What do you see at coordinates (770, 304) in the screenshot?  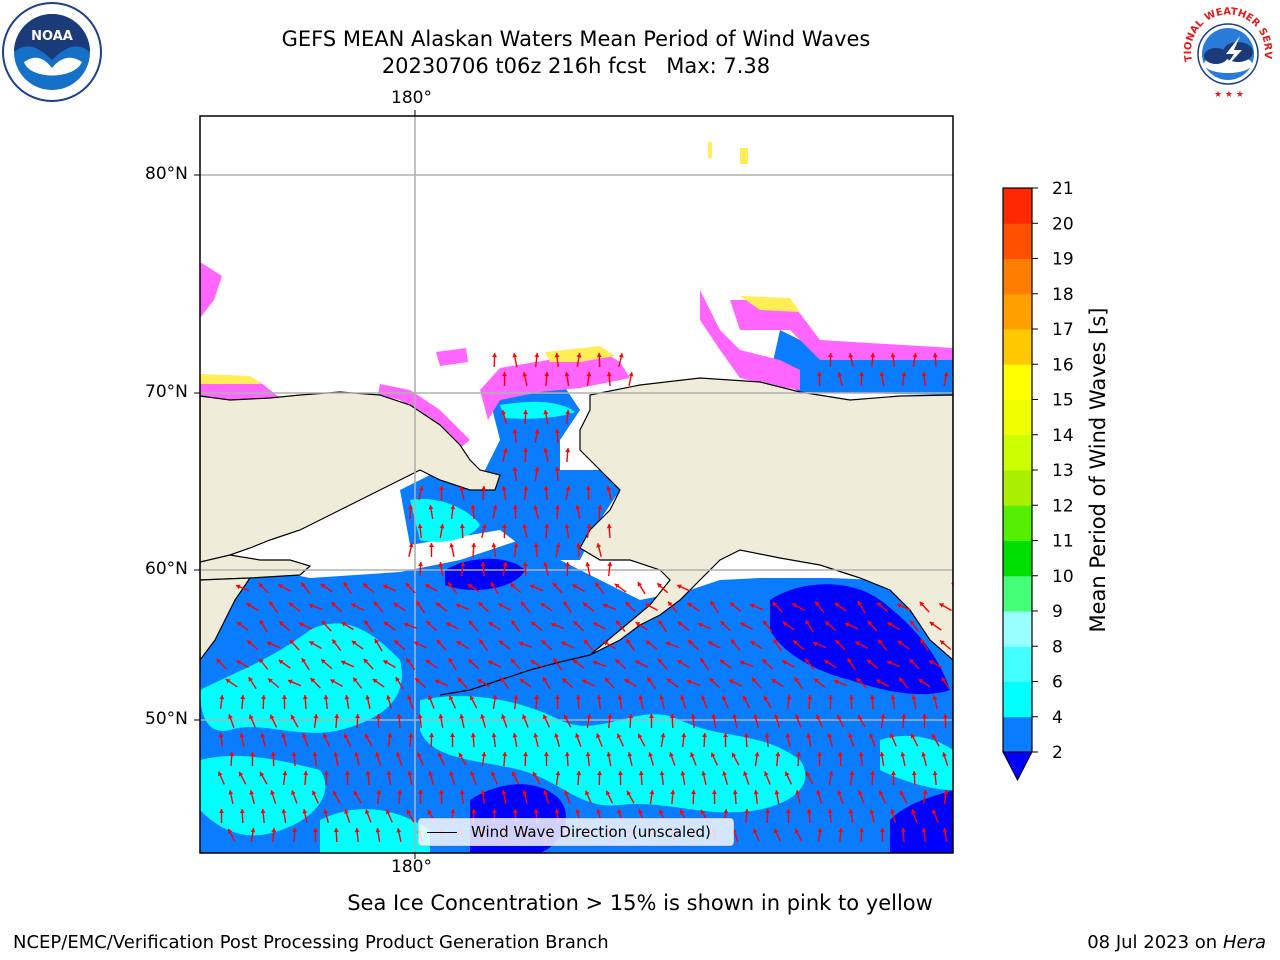 I see `sea-ice-beaufort-yellow` at bounding box center [770, 304].